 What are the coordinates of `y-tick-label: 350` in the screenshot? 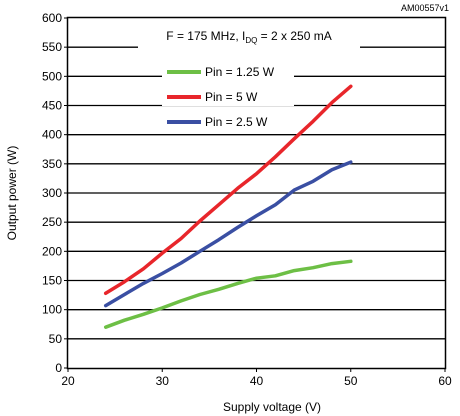 It's located at (52, 164).